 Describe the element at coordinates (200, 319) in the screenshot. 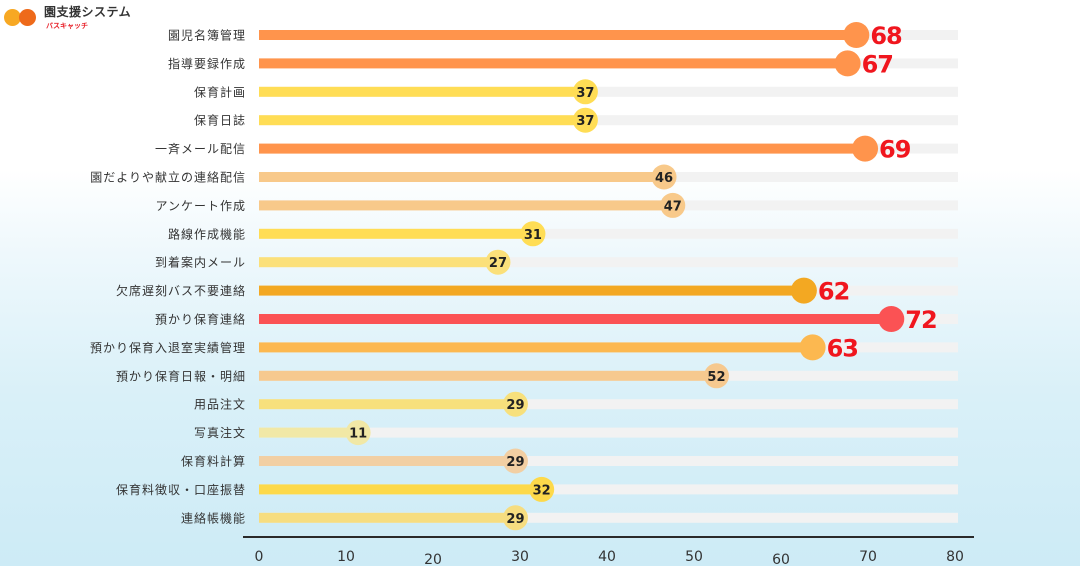

I see `category-label: 預かり保育連絡` at that location.